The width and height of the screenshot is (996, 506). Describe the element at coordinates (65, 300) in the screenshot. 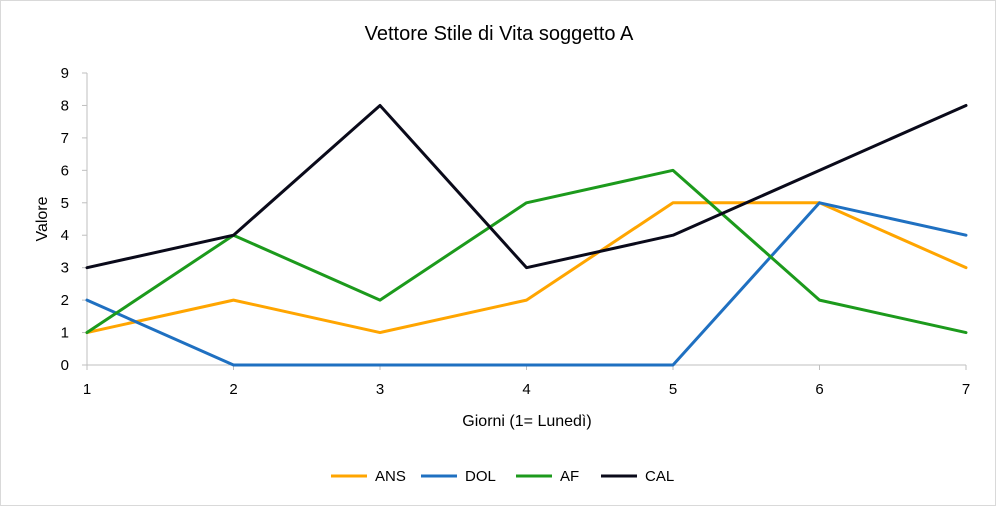

I see `y-tick-label: 2` at that location.